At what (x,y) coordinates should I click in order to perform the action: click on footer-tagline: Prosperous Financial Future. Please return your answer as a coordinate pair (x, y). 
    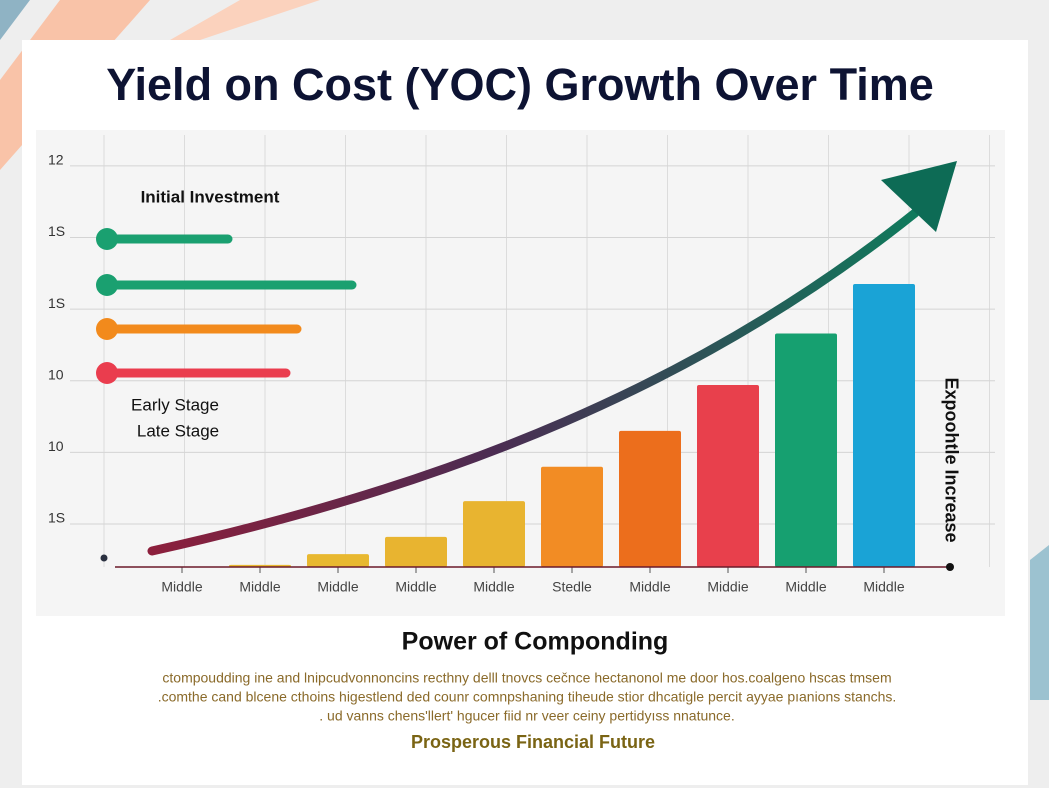
    Looking at the image, I should click on (533, 742).